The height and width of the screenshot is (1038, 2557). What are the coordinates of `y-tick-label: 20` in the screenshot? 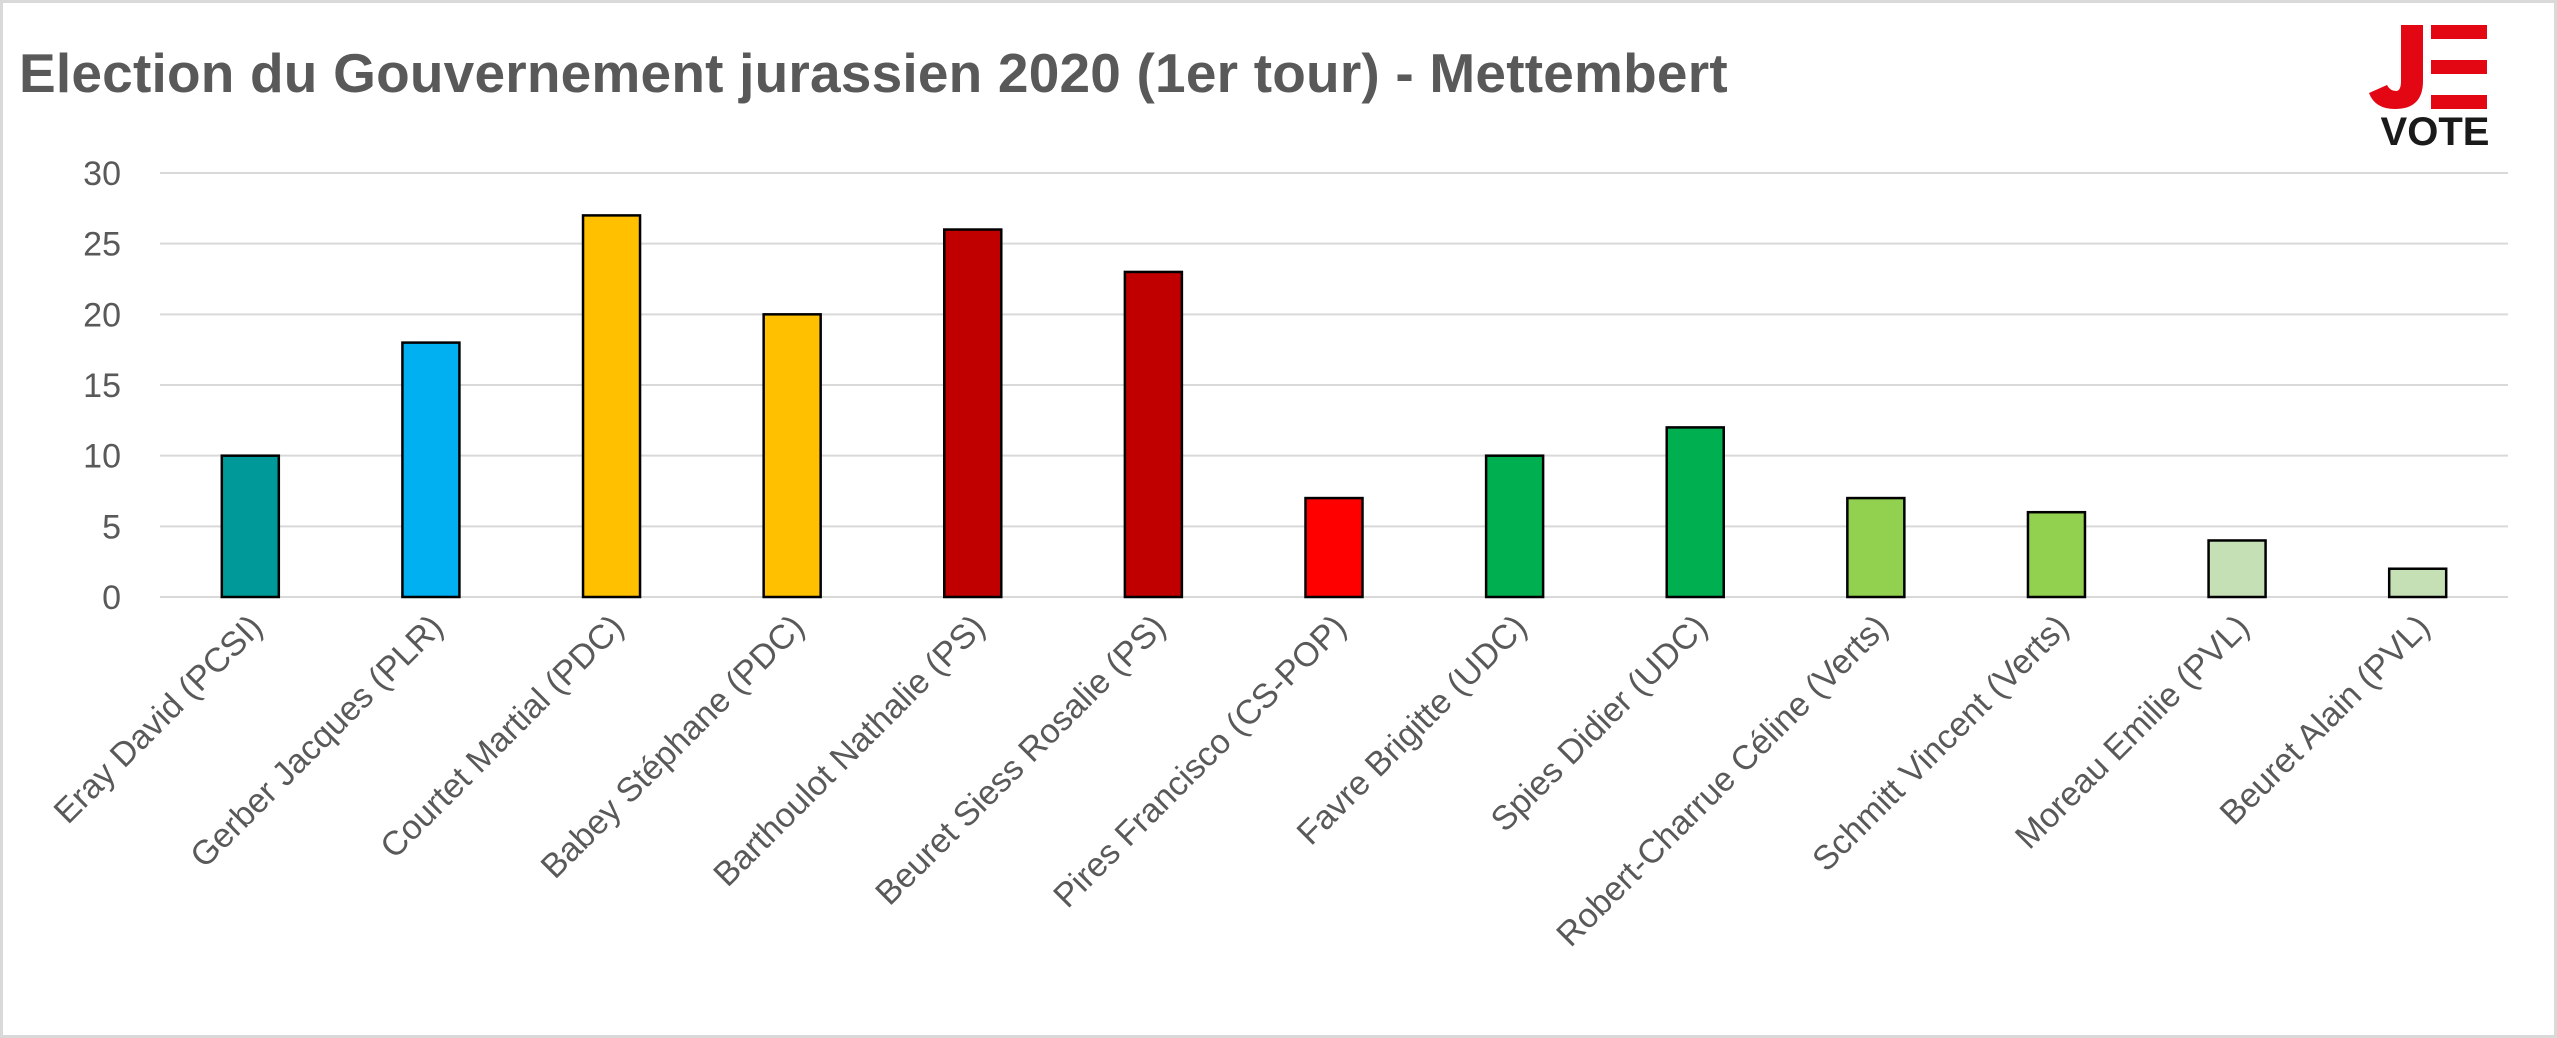 It's located at (102, 315).